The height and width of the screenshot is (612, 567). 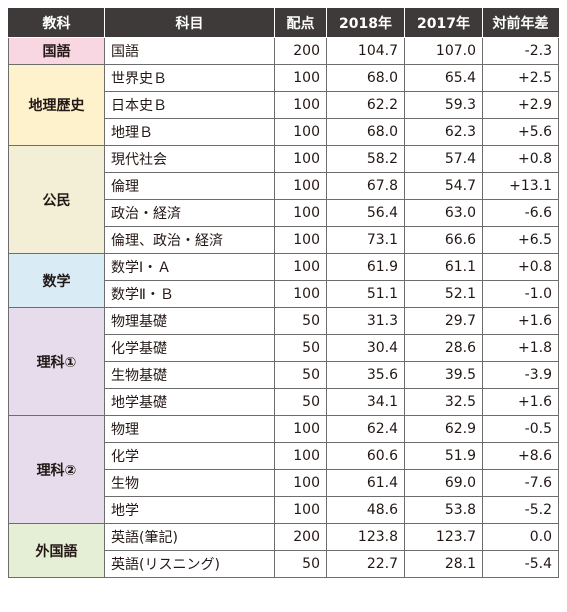 What do you see at coordinates (520, 483) in the screenshot?
I see `diff-cell: -7.6` at bounding box center [520, 483].